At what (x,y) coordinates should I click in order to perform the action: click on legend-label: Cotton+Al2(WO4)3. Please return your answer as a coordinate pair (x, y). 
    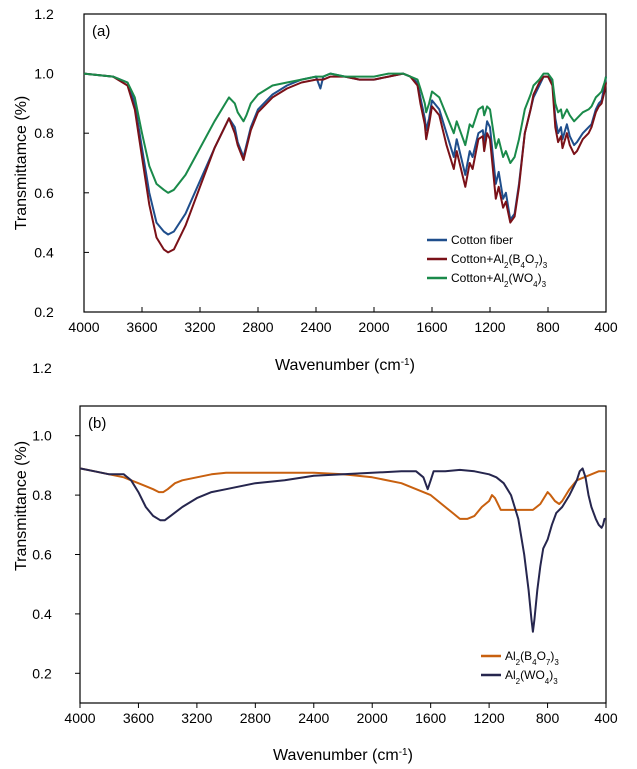
    Looking at the image, I should click on (499, 280).